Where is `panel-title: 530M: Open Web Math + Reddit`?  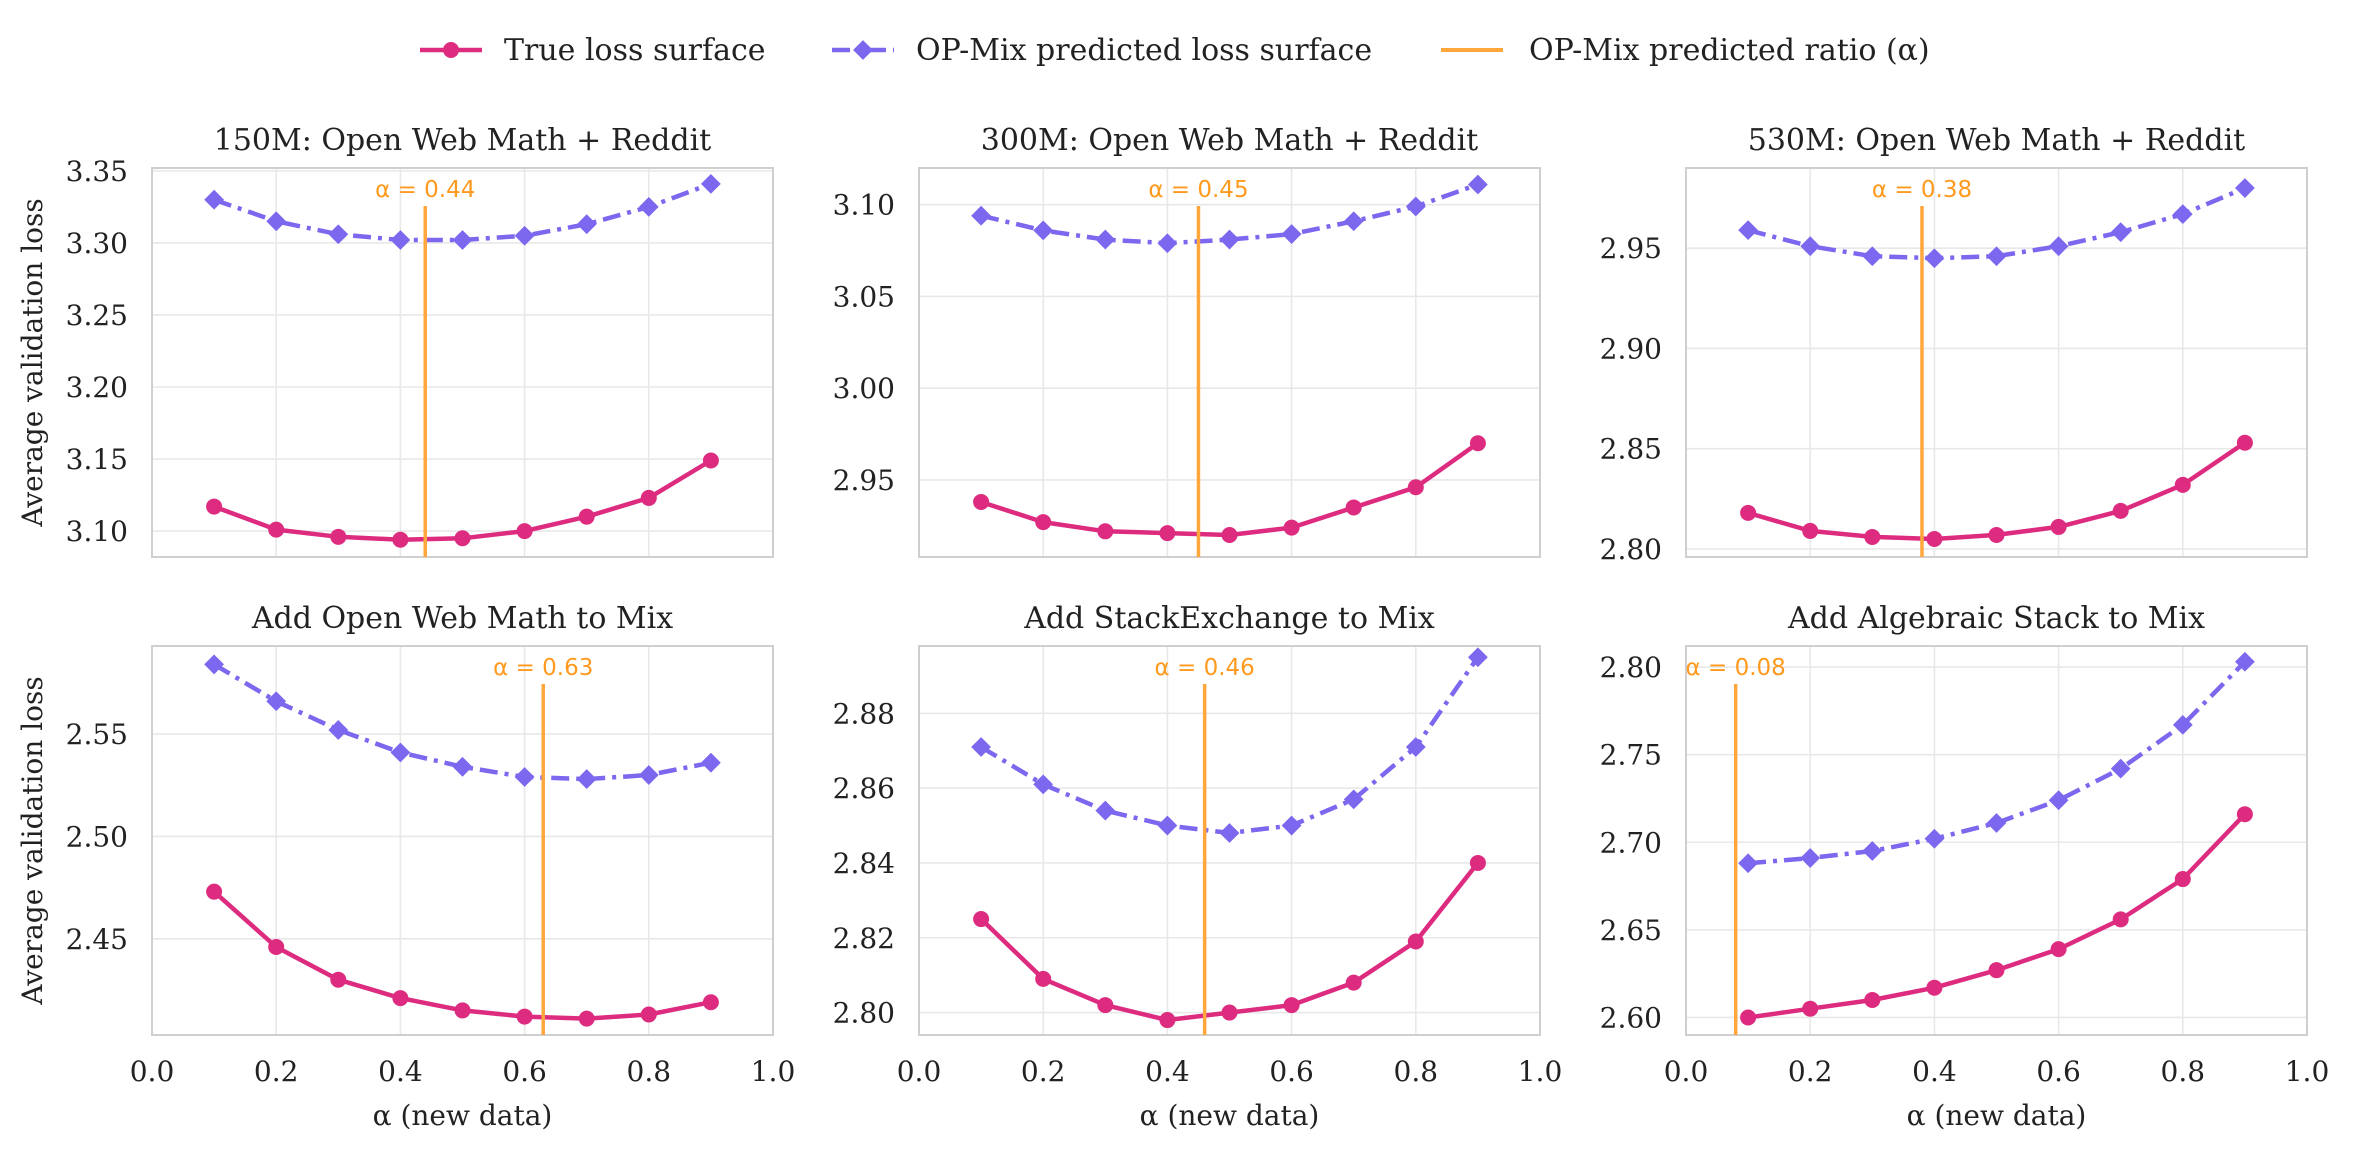
panel-title: 530M: Open Web Math + Reddit is located at coordinates (1997, 140).